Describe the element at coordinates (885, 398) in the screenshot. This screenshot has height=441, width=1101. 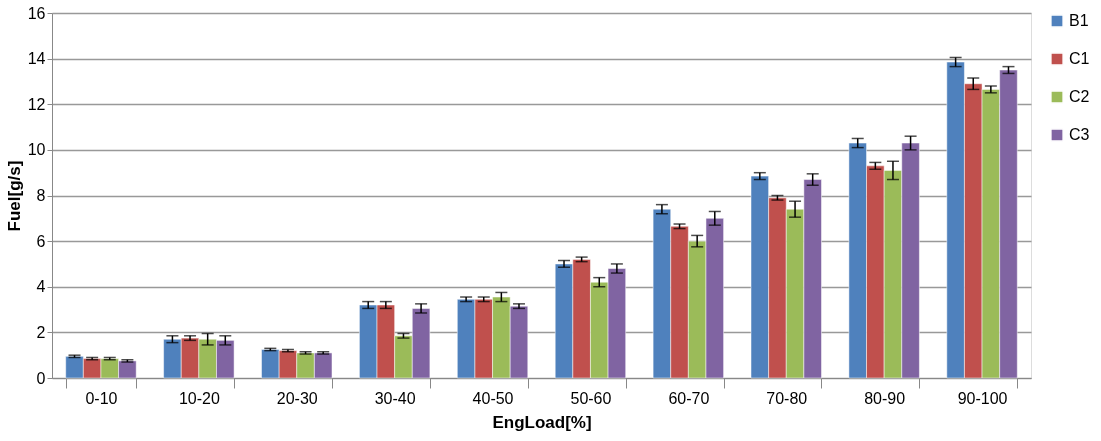
I see `x-tick-label: 80-90` at that location.